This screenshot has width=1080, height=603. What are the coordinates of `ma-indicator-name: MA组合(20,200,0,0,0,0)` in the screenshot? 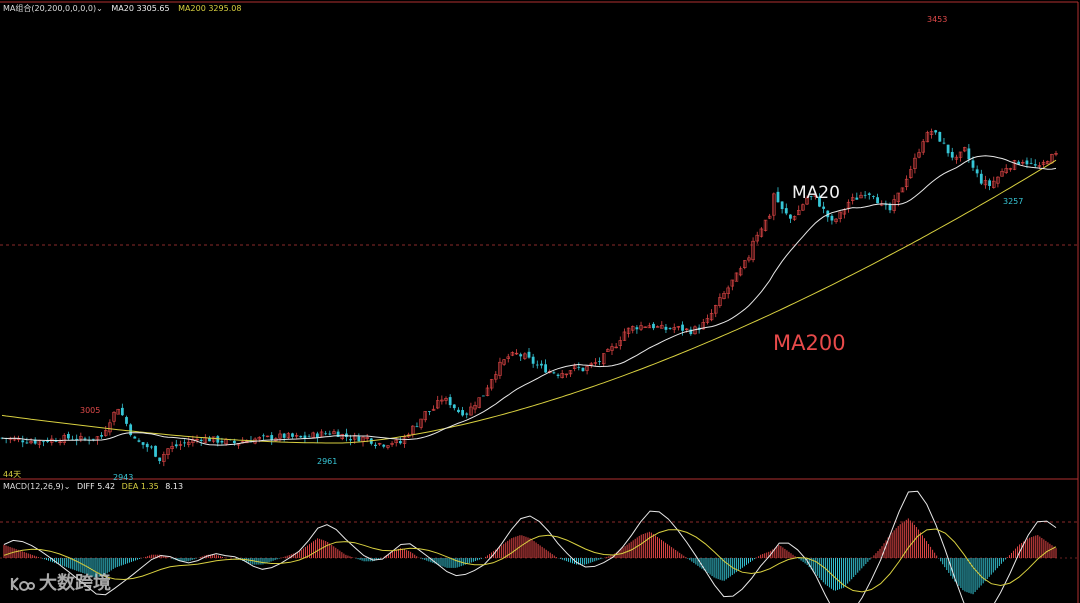 It's located at (50, 8).